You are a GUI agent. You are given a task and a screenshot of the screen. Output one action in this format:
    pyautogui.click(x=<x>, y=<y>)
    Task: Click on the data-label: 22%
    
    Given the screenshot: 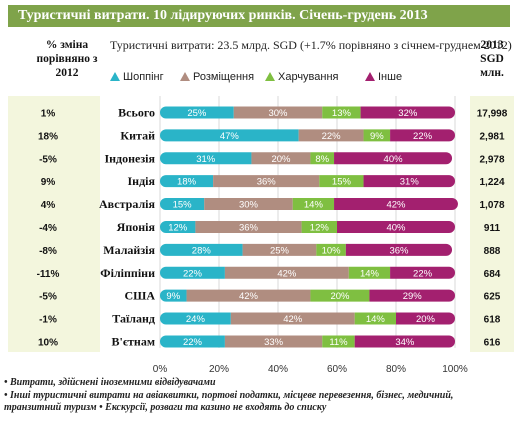 What is the action you would take?
    pyautogui.click(x=193, y=342)
    